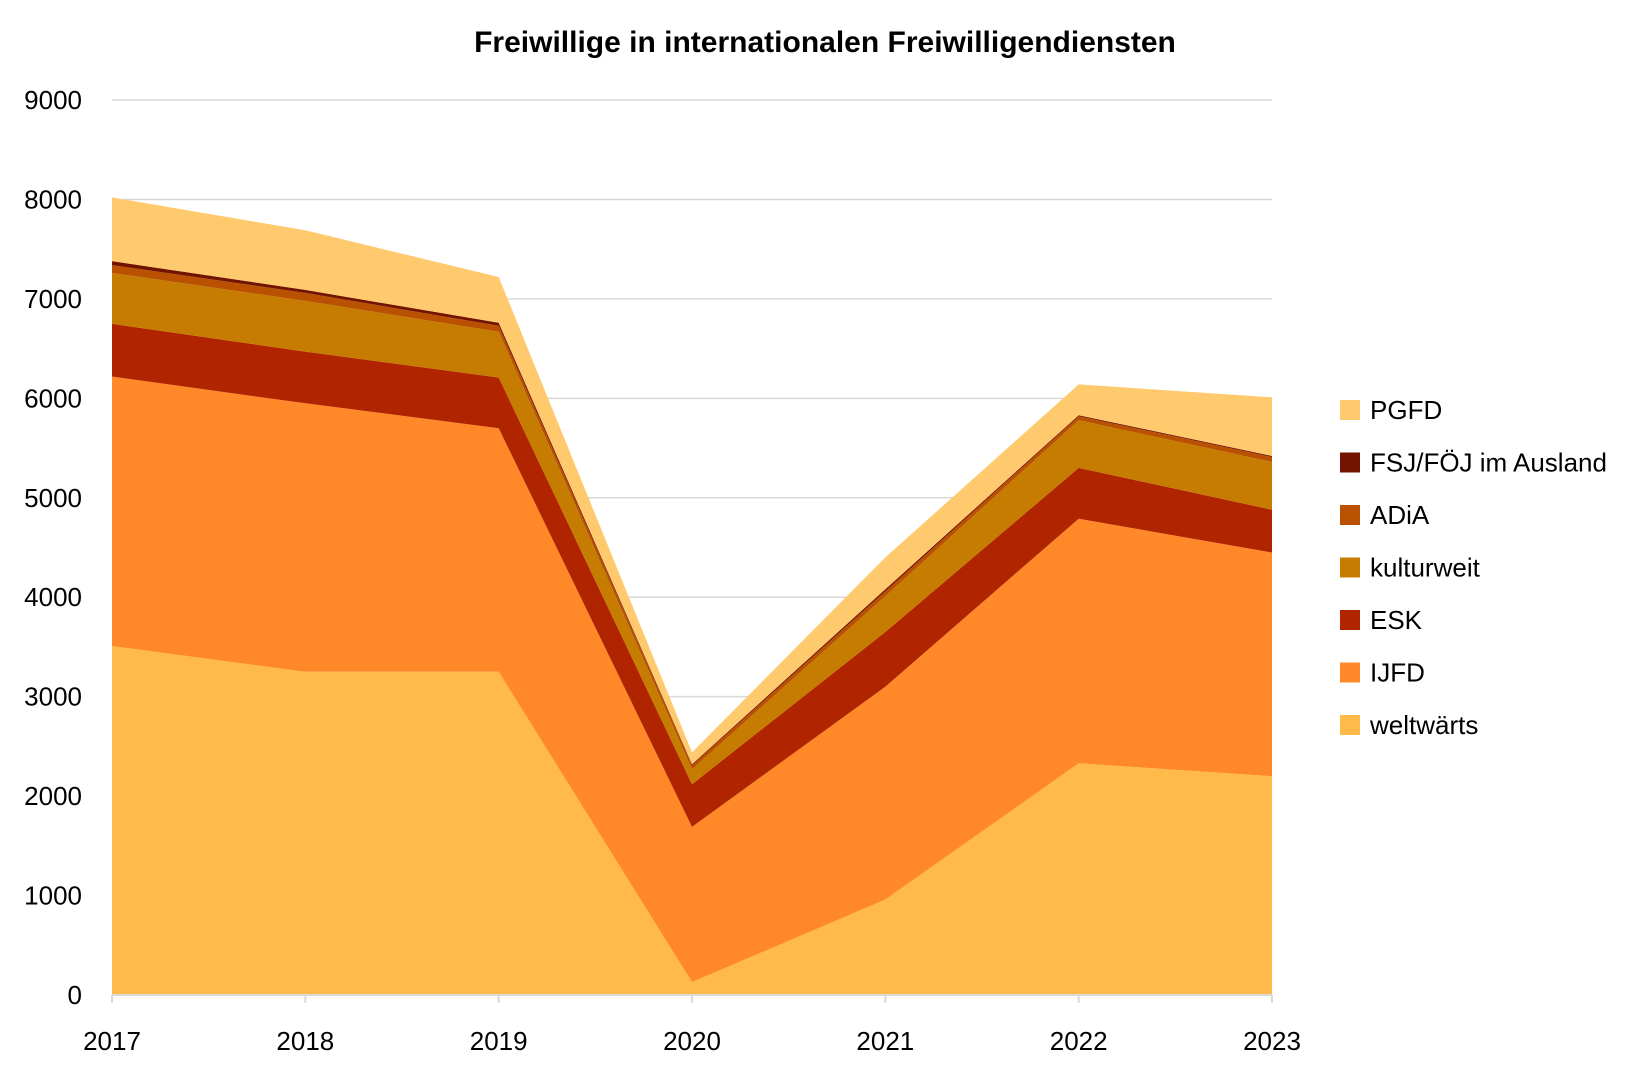 The image size is (1644, 1067). Describe the element at coordinates (53, 100) in the screenshot. I see `y-tick-label: 9000` at that location.